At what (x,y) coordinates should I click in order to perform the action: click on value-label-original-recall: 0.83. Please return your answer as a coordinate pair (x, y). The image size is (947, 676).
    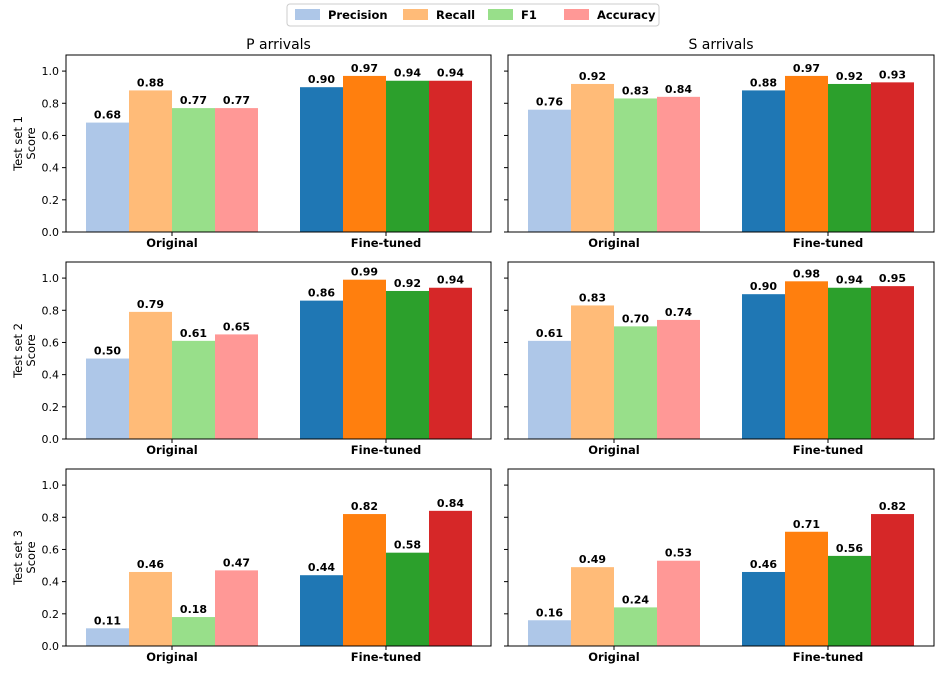
    Looking at the image, I should click on (592, 297).